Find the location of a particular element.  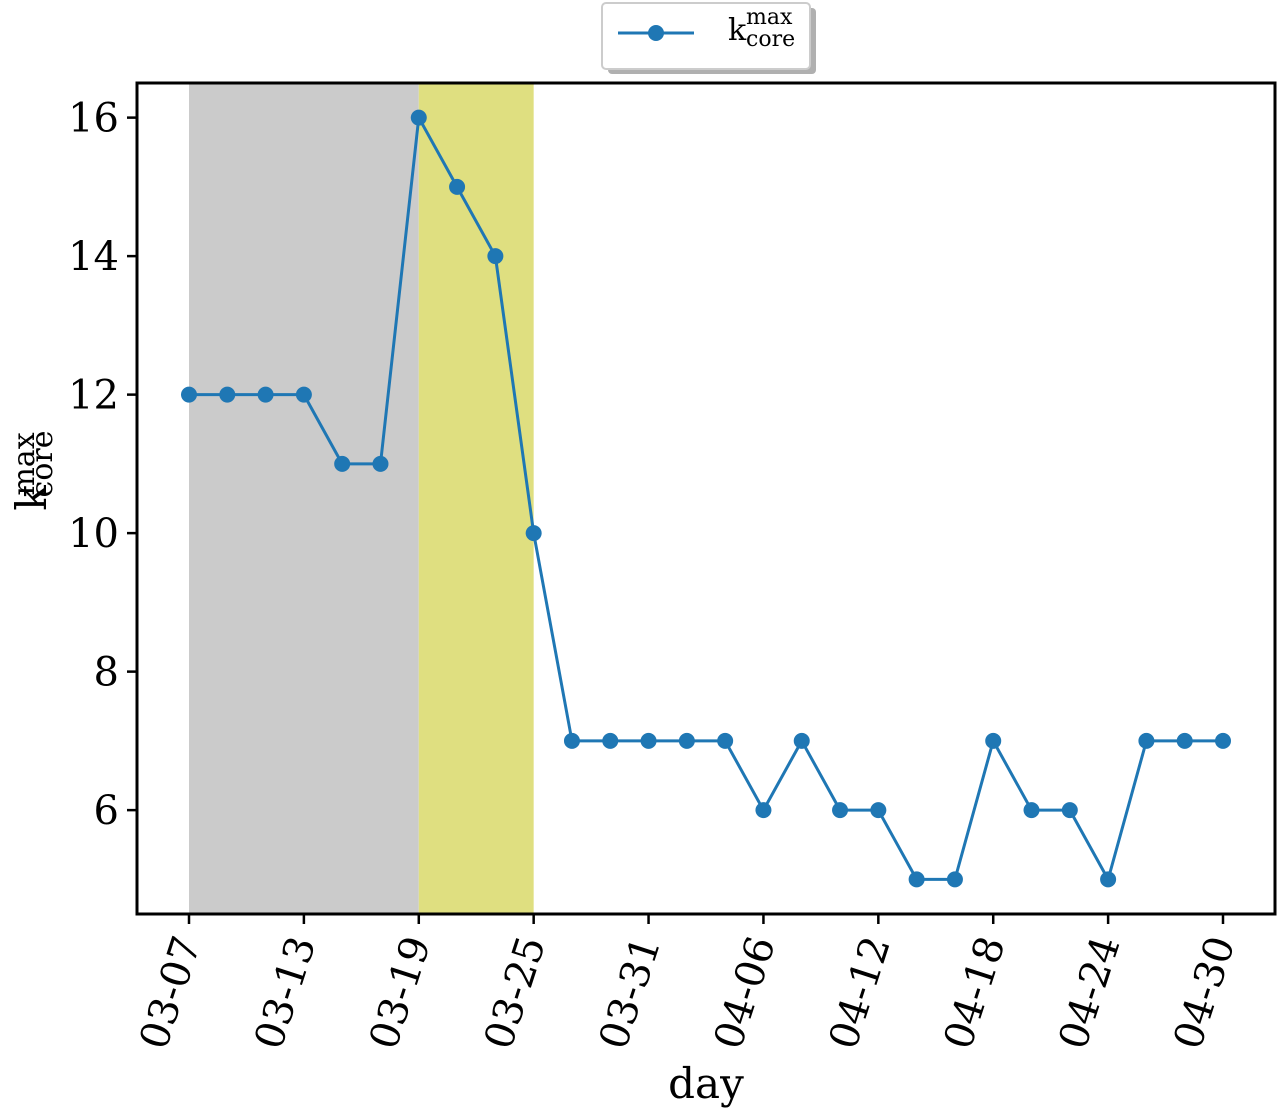

y-axis-label-base: k is located at coordinates (31, 498).